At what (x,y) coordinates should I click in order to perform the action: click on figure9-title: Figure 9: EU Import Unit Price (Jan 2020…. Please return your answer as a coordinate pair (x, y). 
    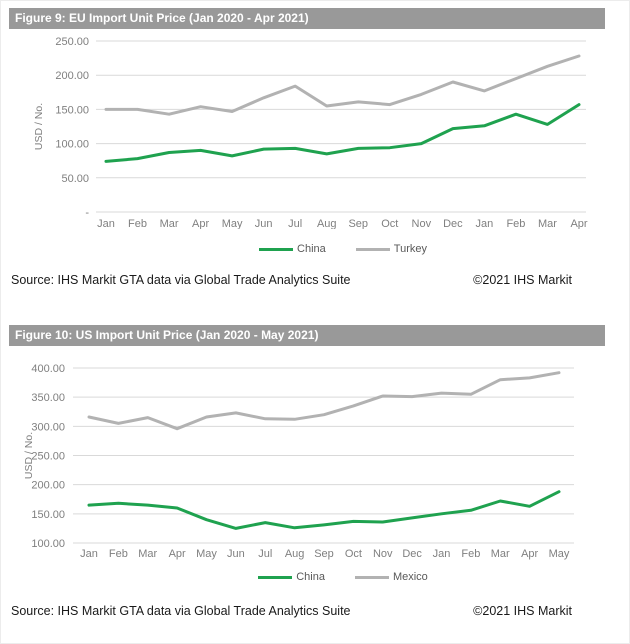
    Looking at the image, I should click on (162, 18).